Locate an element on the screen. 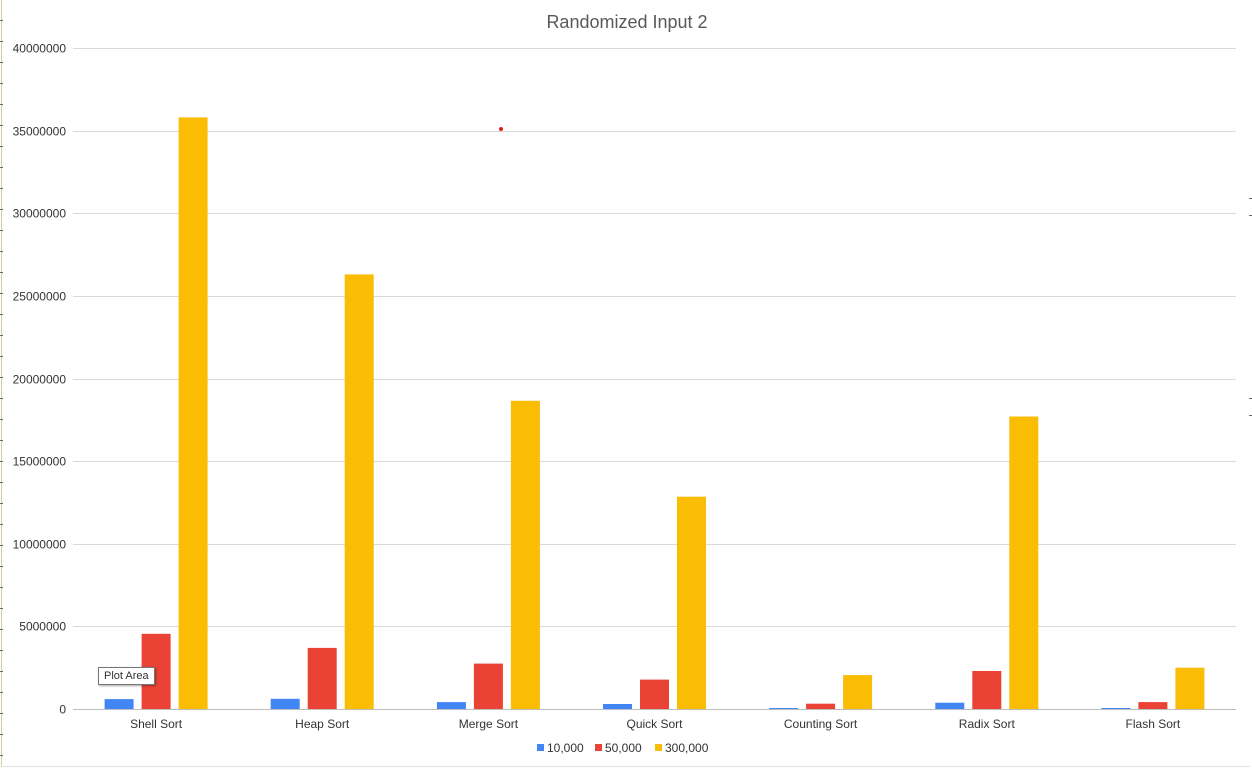 This screenshot has width=1252, height=769. legend: 10,000 50,000 300,000 is located at coordinates (623, 748).